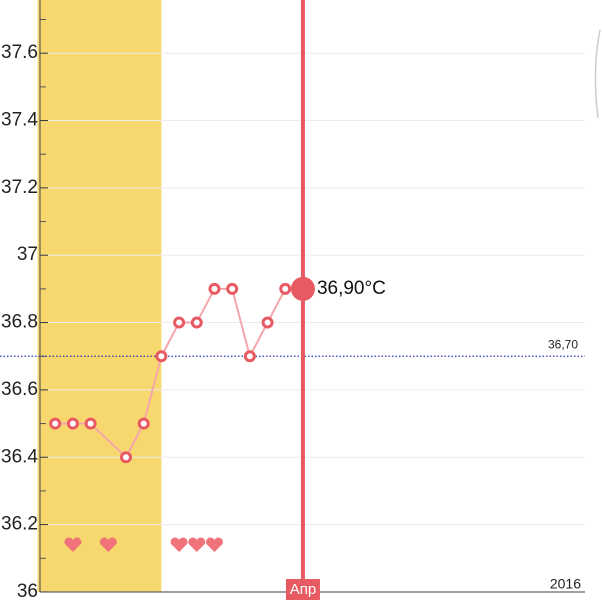 Image resolution: width=602 pixels, height=600 pixels. Describe the element at coordinates (597, 74) in the screenshot. I see `scroll-edge` at that location.